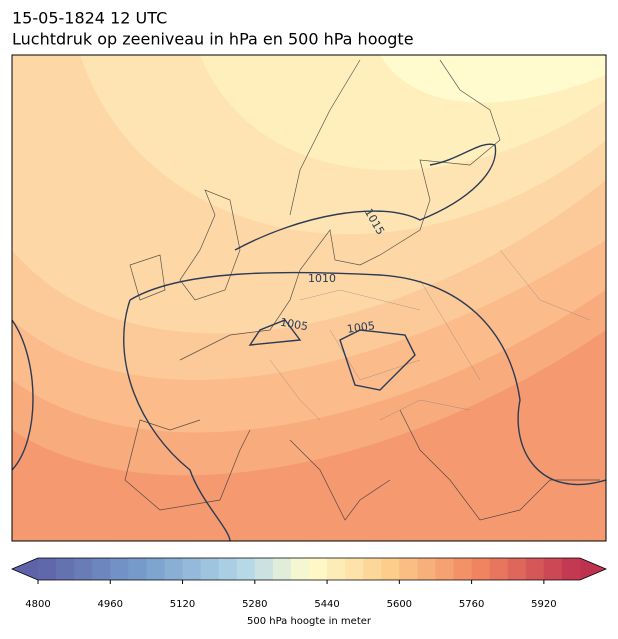  What do you see at coordinates (110, 604) in the screenshot?
I see `colorbar-tick-label: 4960` at bounding box center [110, 604].